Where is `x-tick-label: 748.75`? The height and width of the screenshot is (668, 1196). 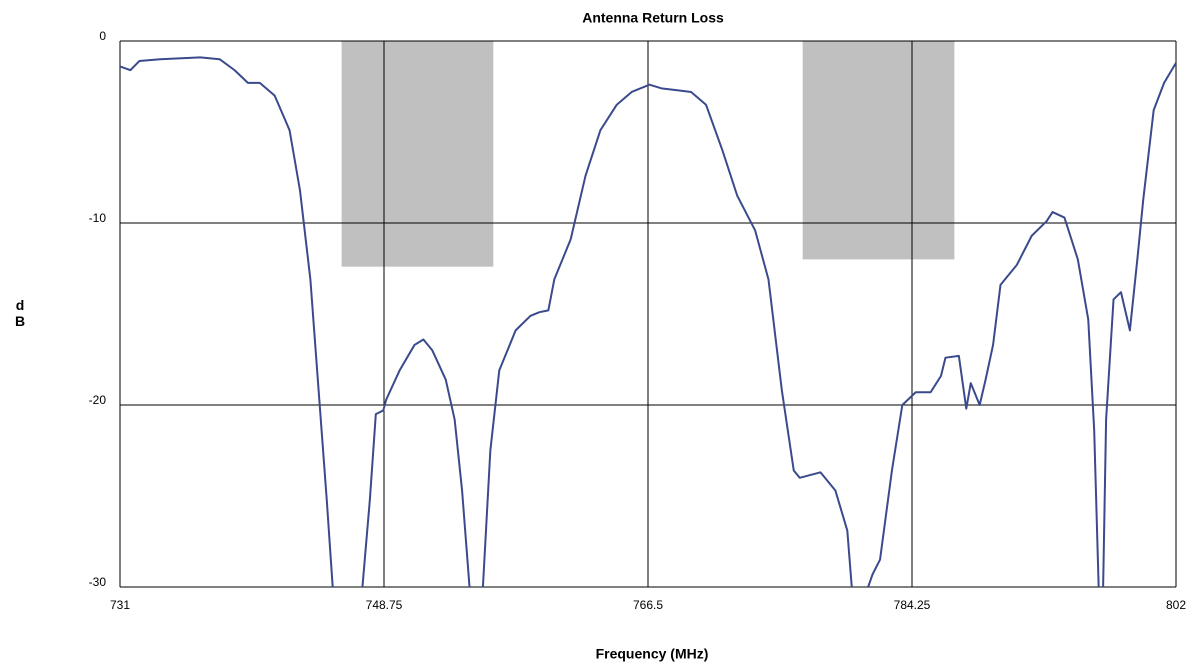
x-tick-label: 748.75 is located at coordinates (384, 605).